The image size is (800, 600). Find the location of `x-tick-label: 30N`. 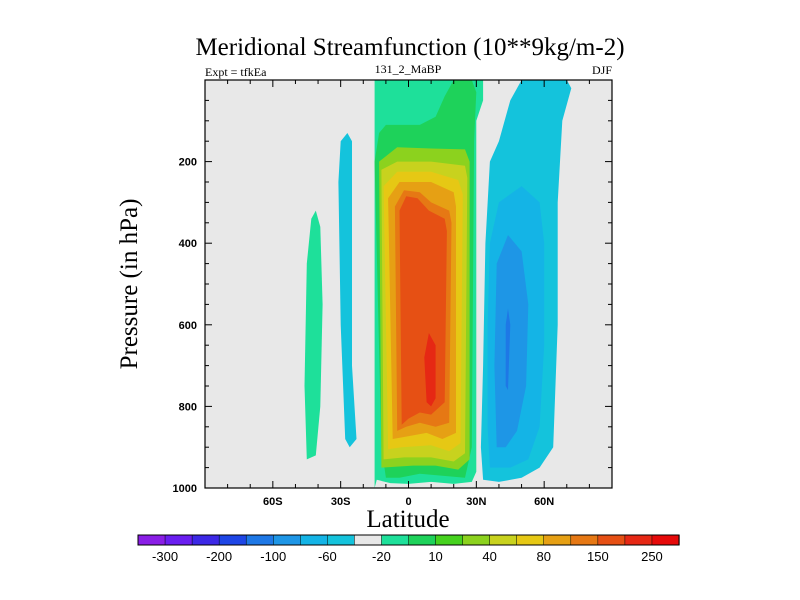

x-tick-label: 30N is located at coordinates (476, 502).